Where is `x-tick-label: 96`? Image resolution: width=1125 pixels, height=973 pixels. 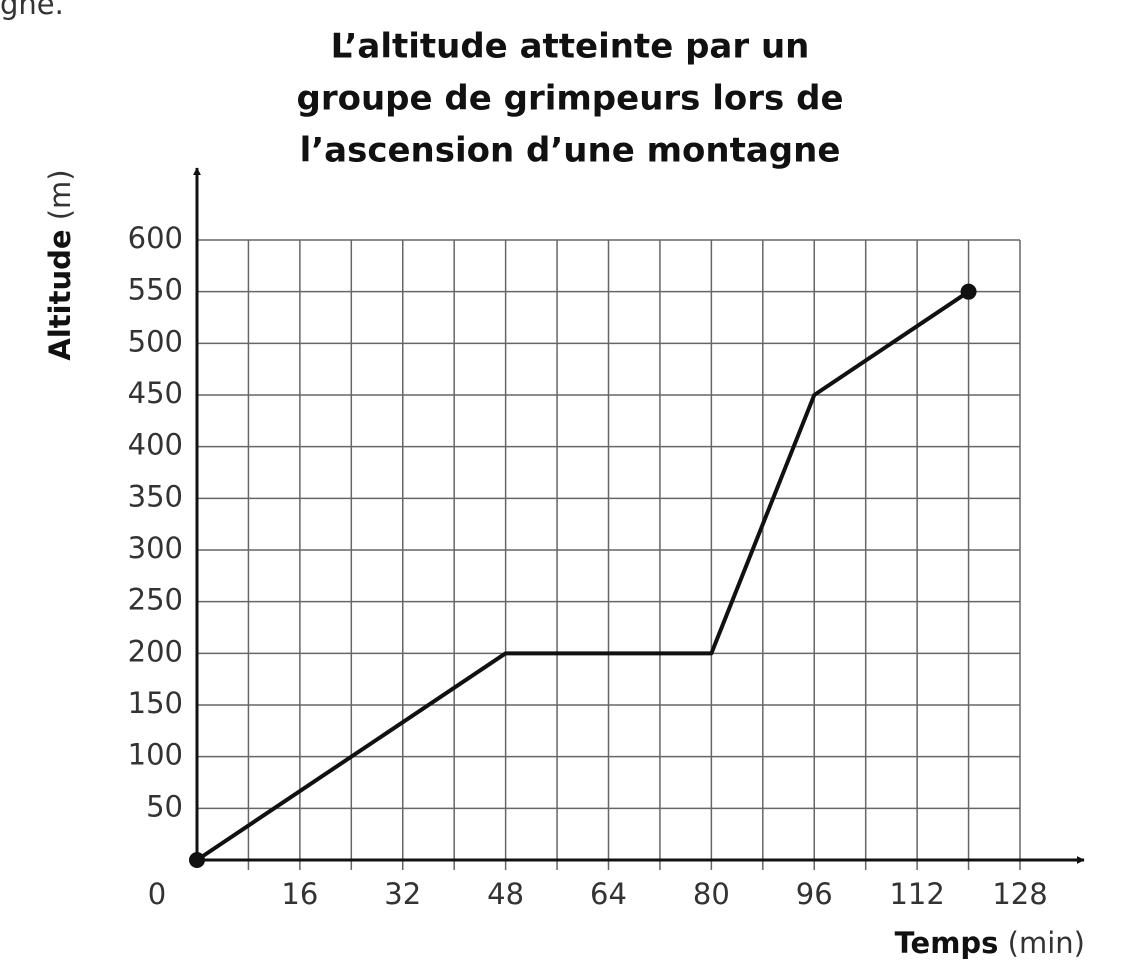 x-tick-label: 96 is located at coordinates (814, 894).